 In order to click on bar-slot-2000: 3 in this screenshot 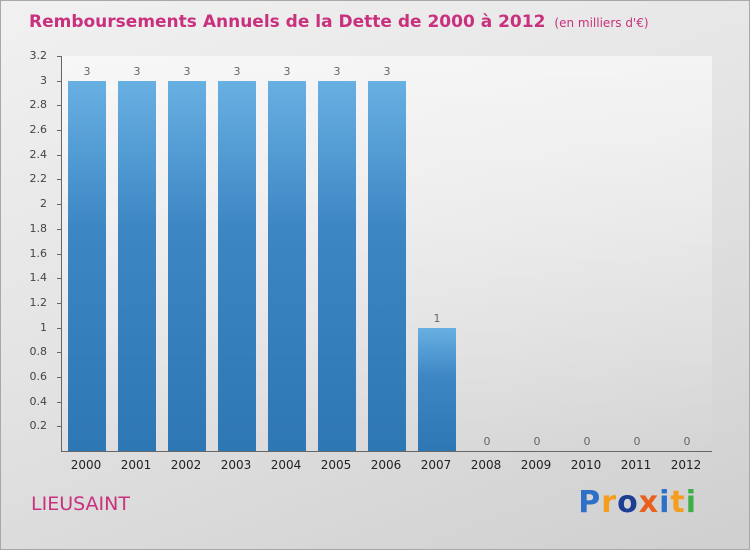, I will do `click(87, 253)`.